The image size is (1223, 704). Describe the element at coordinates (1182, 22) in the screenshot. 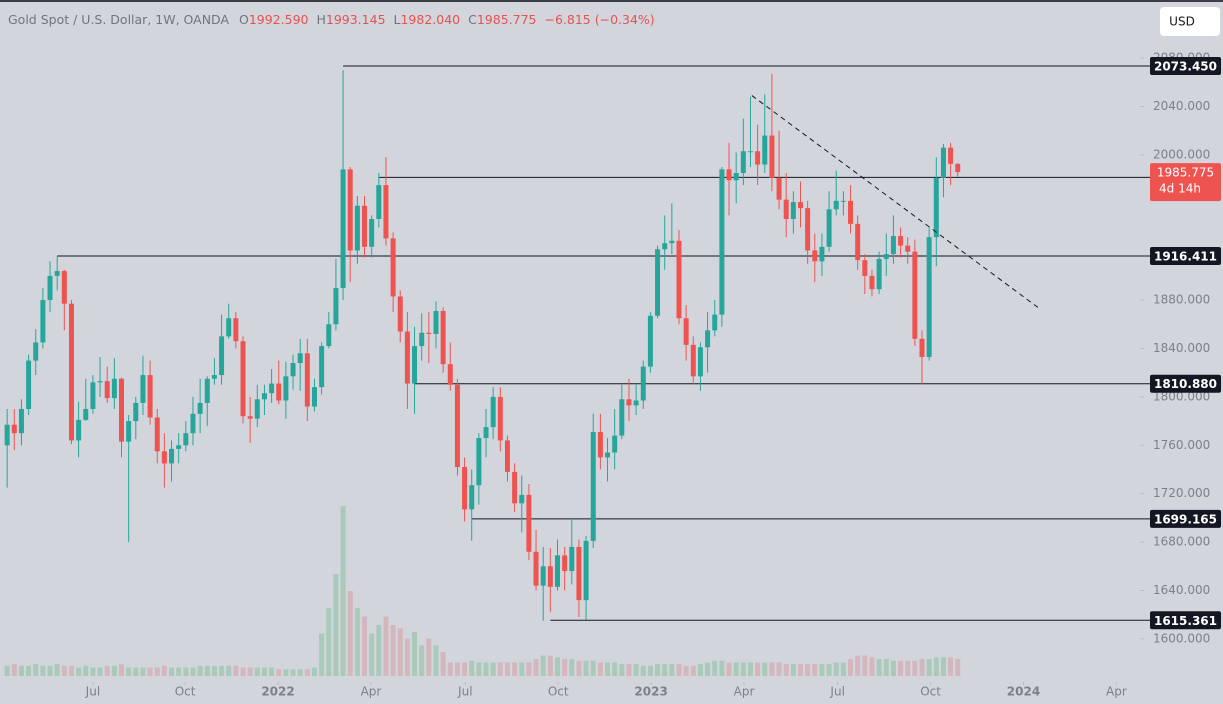

I see `currency-label: USD` at that location.